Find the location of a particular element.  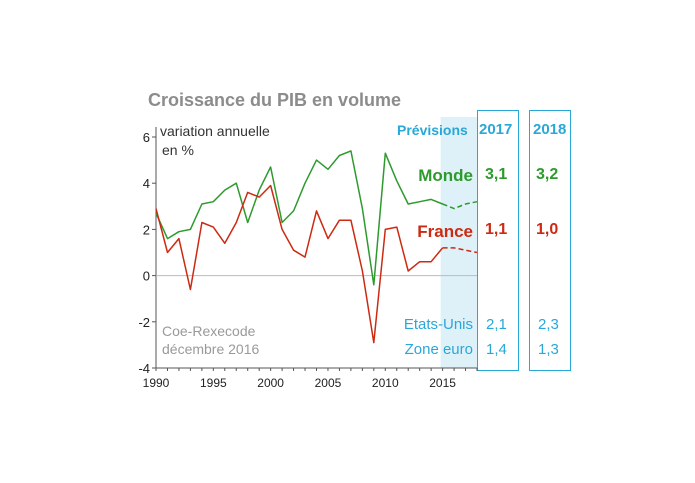

value-france-2017: 1,1 is located at coordinates (496, 229).